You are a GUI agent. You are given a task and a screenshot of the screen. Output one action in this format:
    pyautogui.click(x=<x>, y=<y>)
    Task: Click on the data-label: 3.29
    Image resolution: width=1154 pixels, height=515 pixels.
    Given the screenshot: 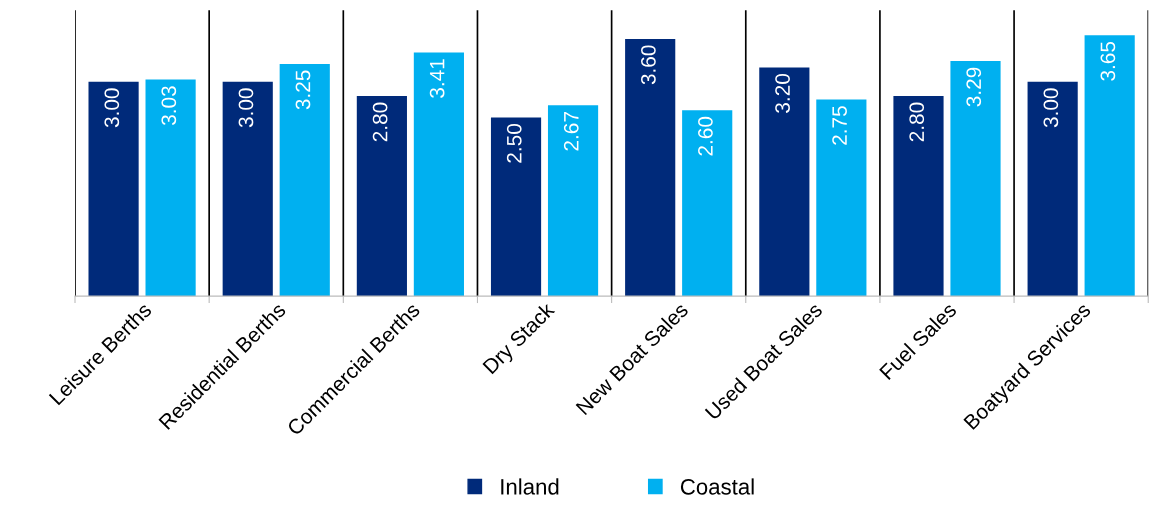 What is the action you would take?
    pyautogui.click(x=974, y=87)
    